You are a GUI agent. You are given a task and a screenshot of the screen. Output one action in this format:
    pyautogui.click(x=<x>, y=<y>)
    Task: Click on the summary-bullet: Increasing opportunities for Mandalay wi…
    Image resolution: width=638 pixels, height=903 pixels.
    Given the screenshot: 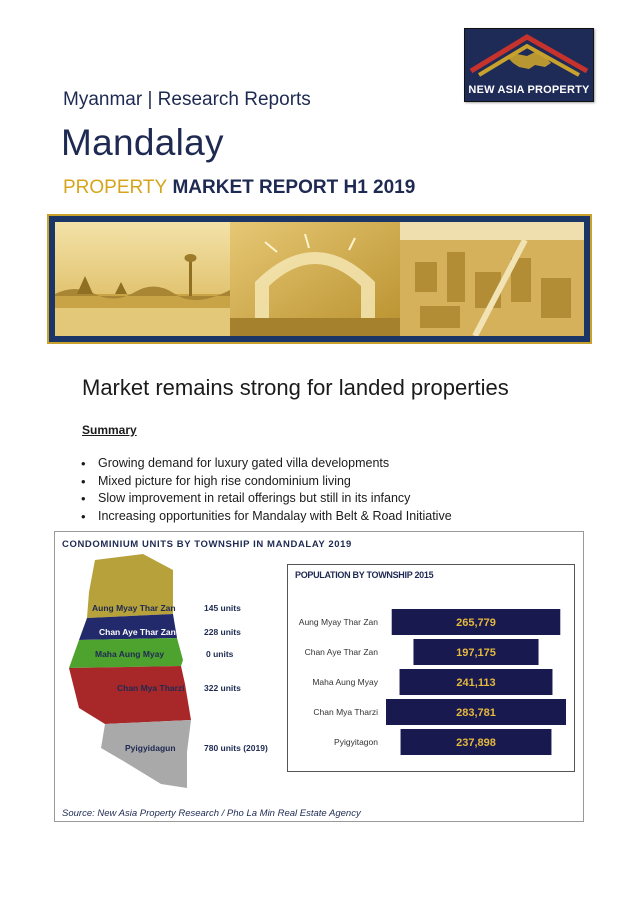 What is the action you would take?
    pyautogui.click(x=266, y=517)
    